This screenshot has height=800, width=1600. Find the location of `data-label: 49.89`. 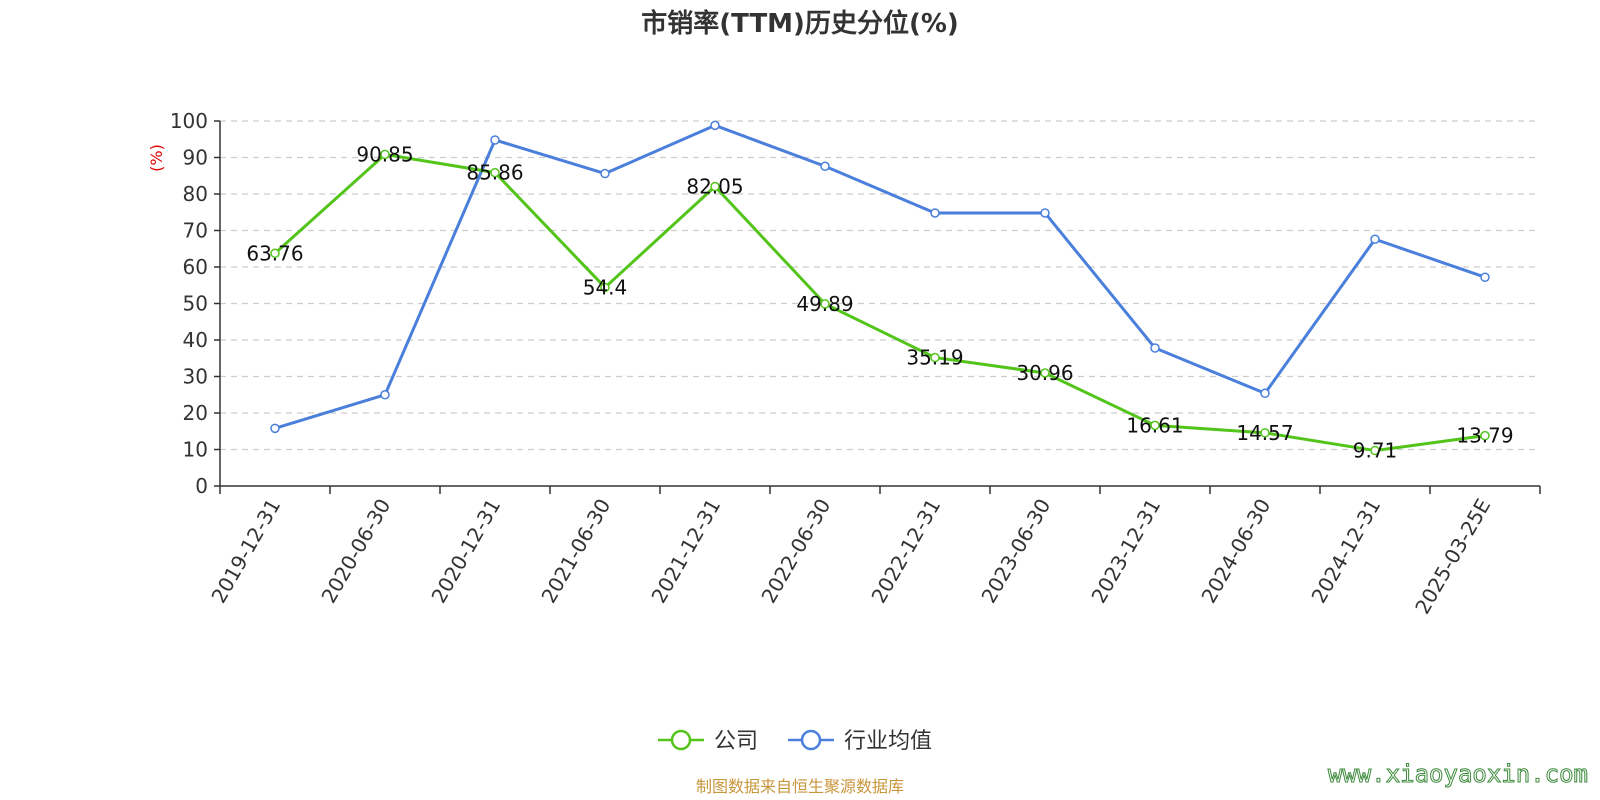

data-label: 49.89 is located at coordinates (824, 304).